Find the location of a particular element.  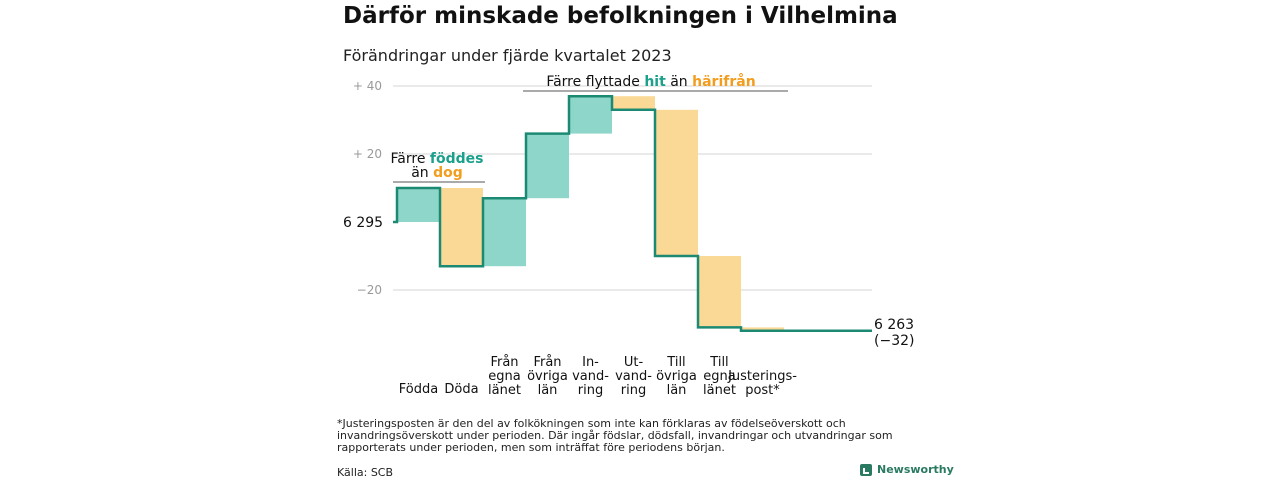

newsworthy-icon is located at coordinates (866, 469).